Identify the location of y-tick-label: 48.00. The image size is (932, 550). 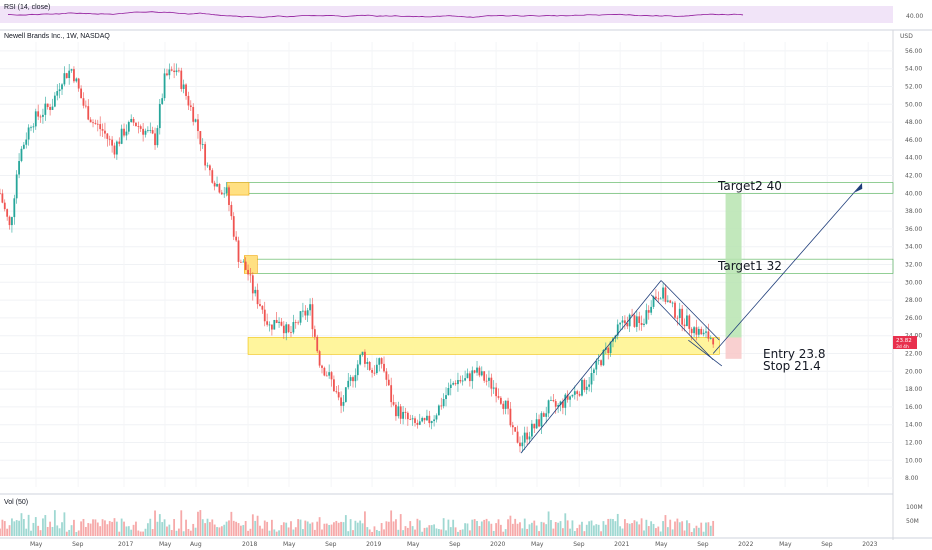
(913, 122).